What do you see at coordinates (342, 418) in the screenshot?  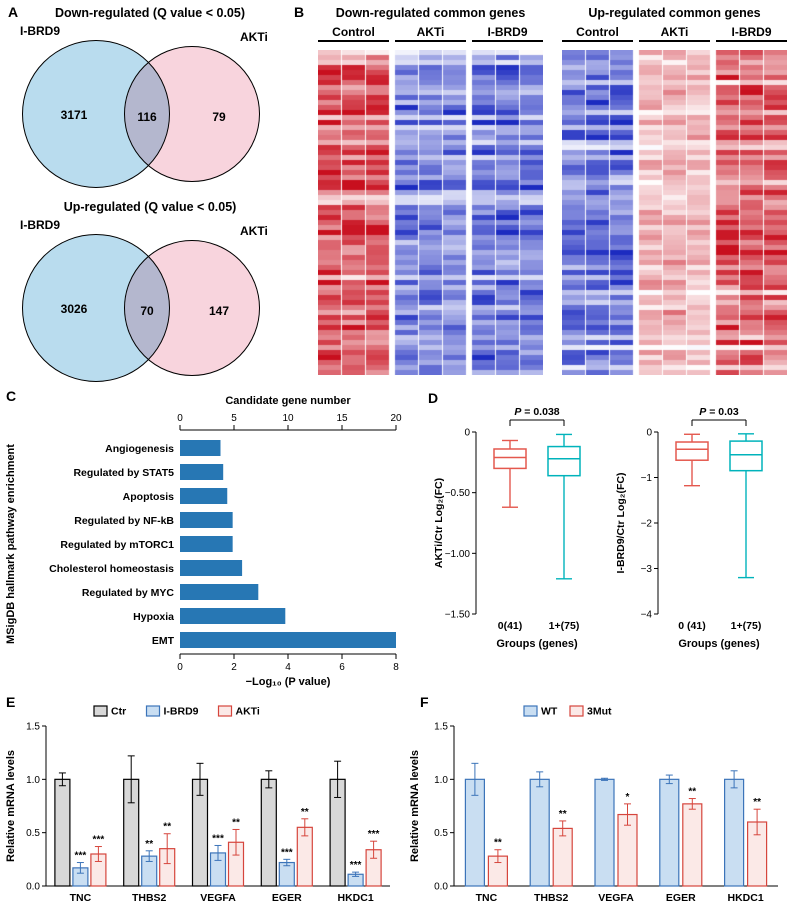 I see `top-axis-tick-label: 15` at bounding box center [342, 418].